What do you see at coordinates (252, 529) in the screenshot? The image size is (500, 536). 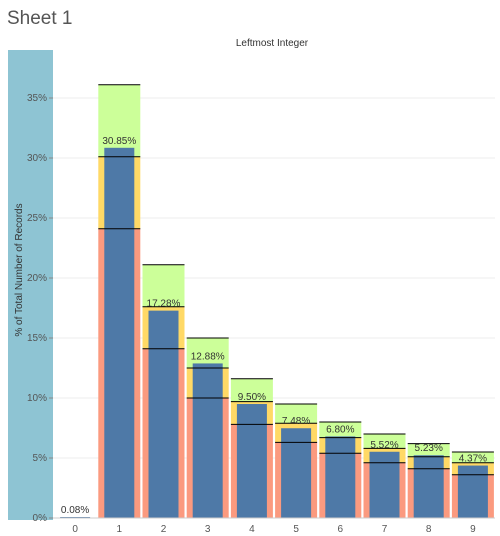 I see `x-tick-label: 4` at bounding box center [252, 529].